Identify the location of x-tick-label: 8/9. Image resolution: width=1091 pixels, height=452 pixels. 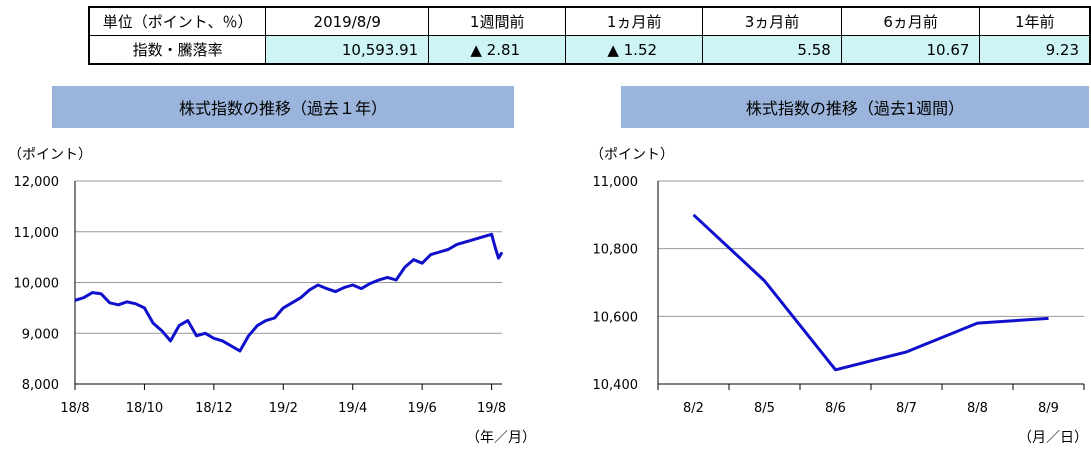
(1048, 408).